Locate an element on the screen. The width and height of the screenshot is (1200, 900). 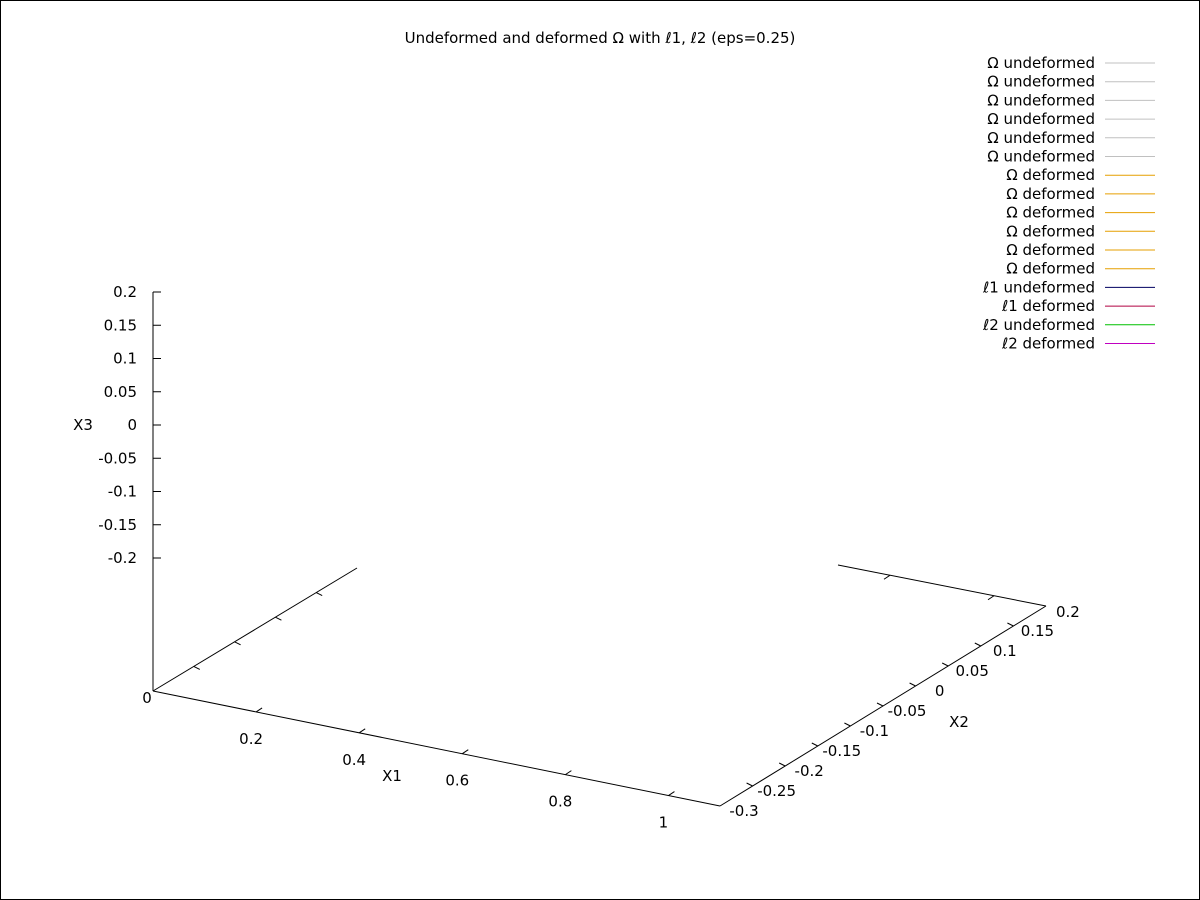
x-tick-label: 0 is located at coordinates (147, 698).